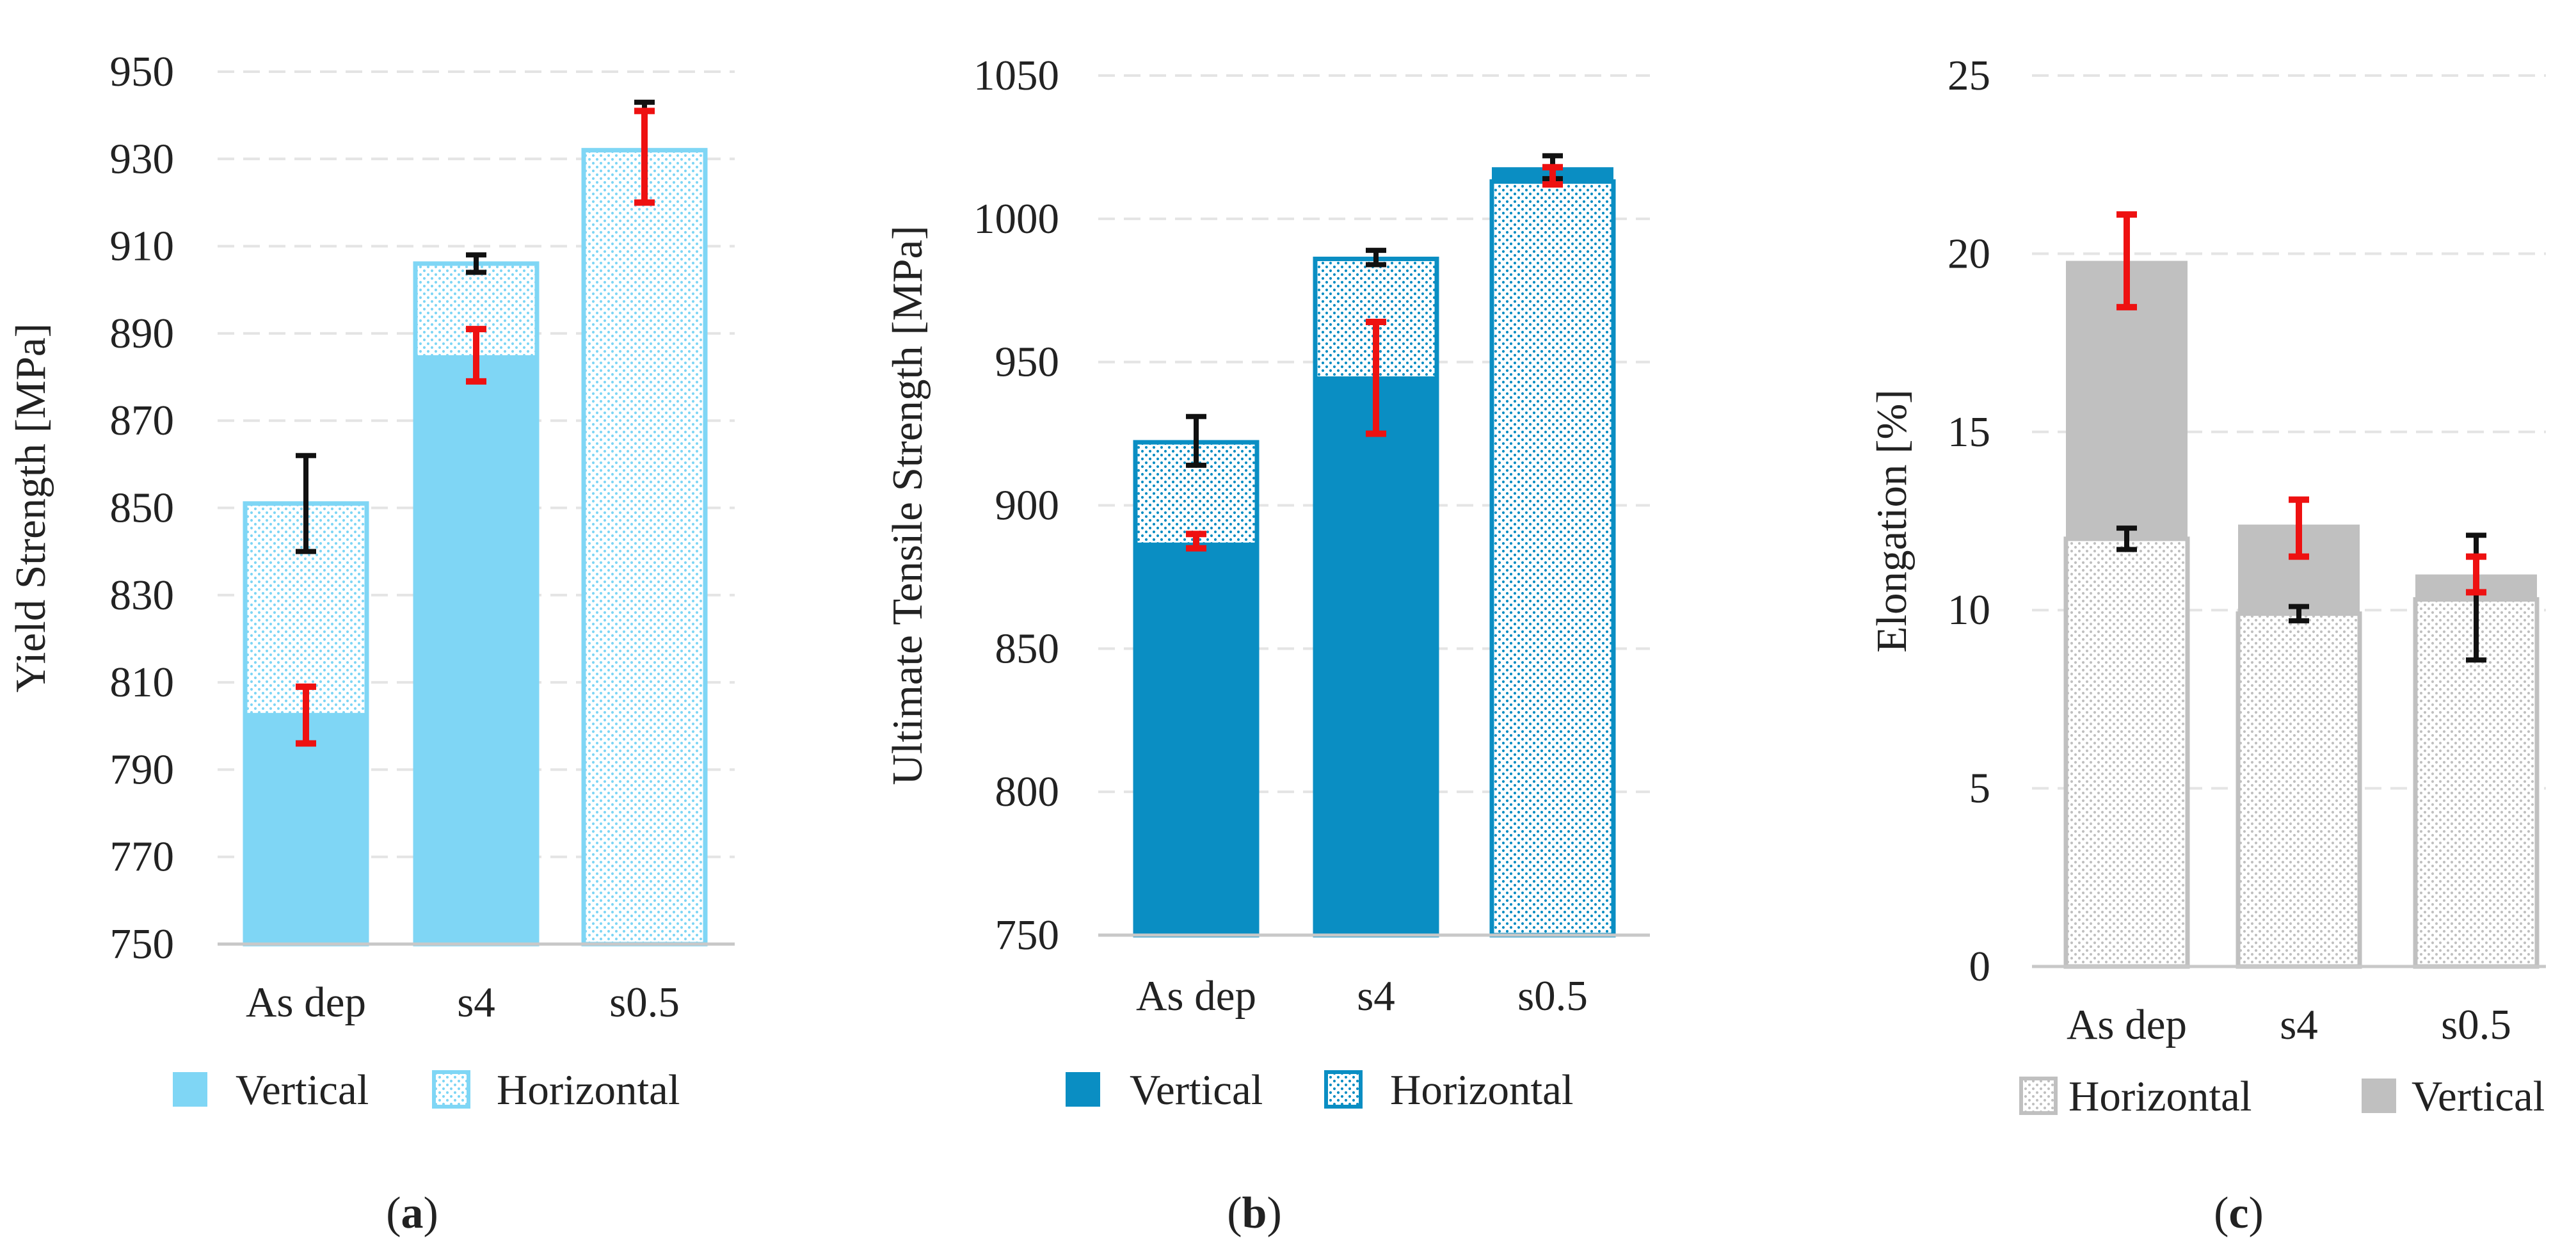 The height and width of the screenshot is (1259, 2576). I want to click on panel-label: (c), so click(2239, 1213).